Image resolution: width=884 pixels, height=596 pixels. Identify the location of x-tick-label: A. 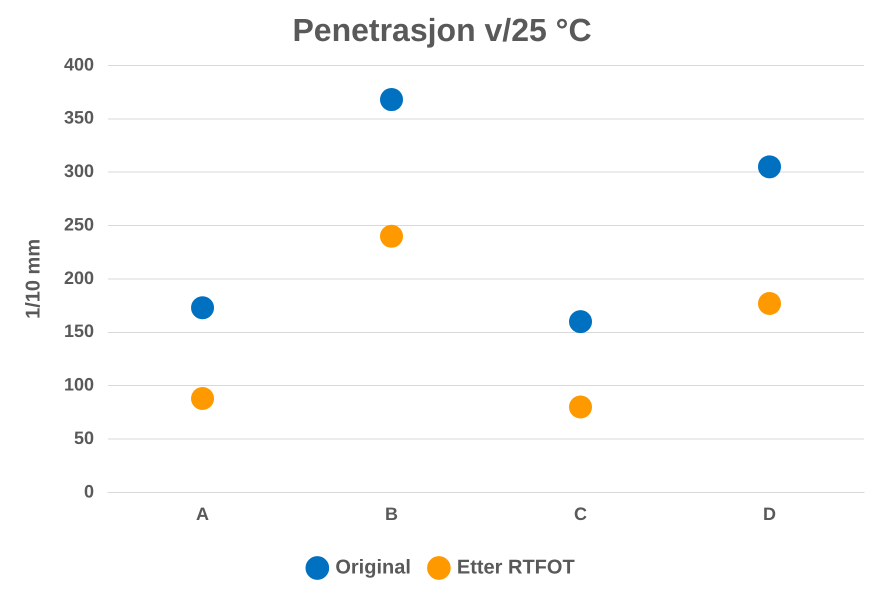
(203, 514).